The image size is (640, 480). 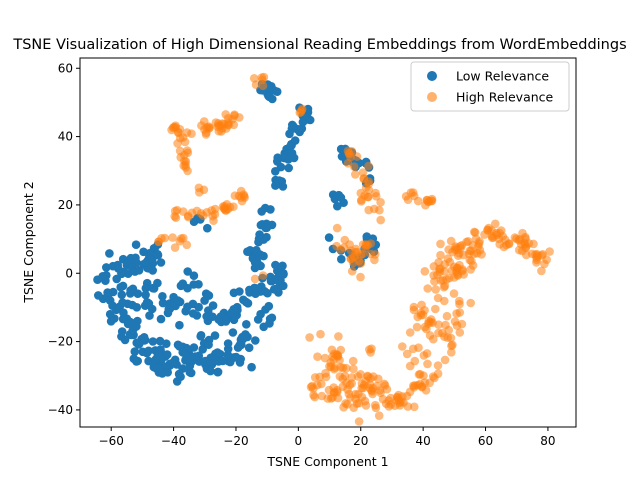 I want to click on y-tick-label: −20, so click(x=60, y=342).